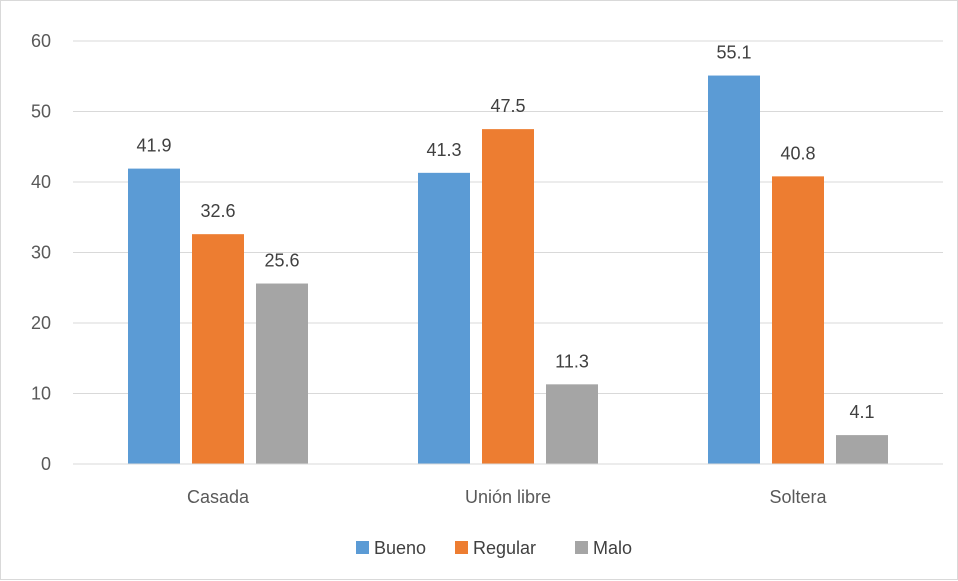  I want to click on y-tick-label: 30, so click(41, 253).